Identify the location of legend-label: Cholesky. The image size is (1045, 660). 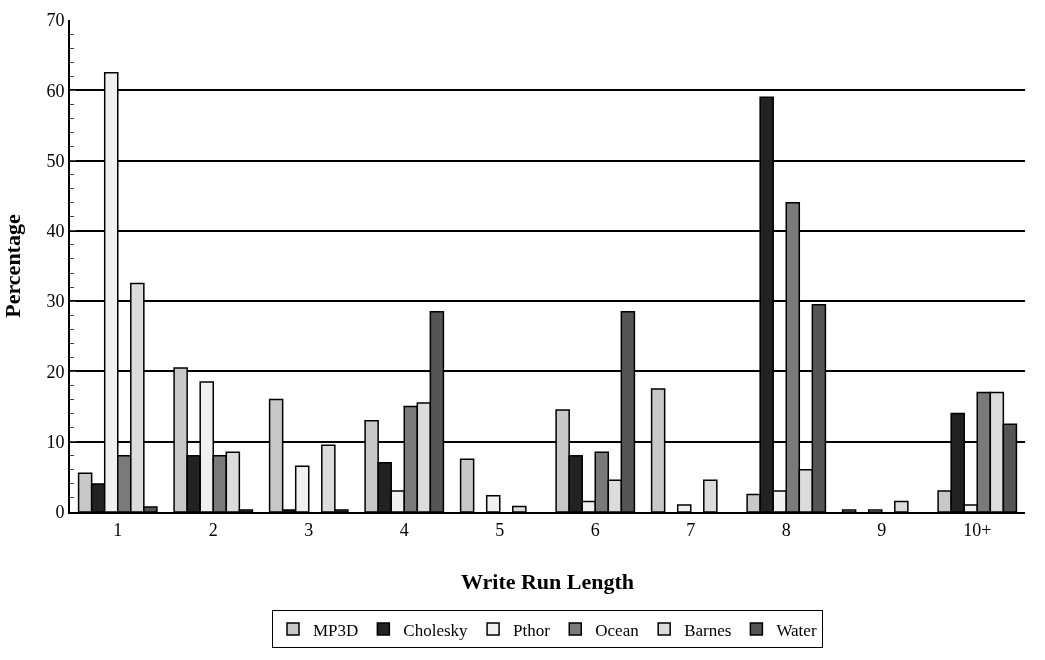
(436, 630).